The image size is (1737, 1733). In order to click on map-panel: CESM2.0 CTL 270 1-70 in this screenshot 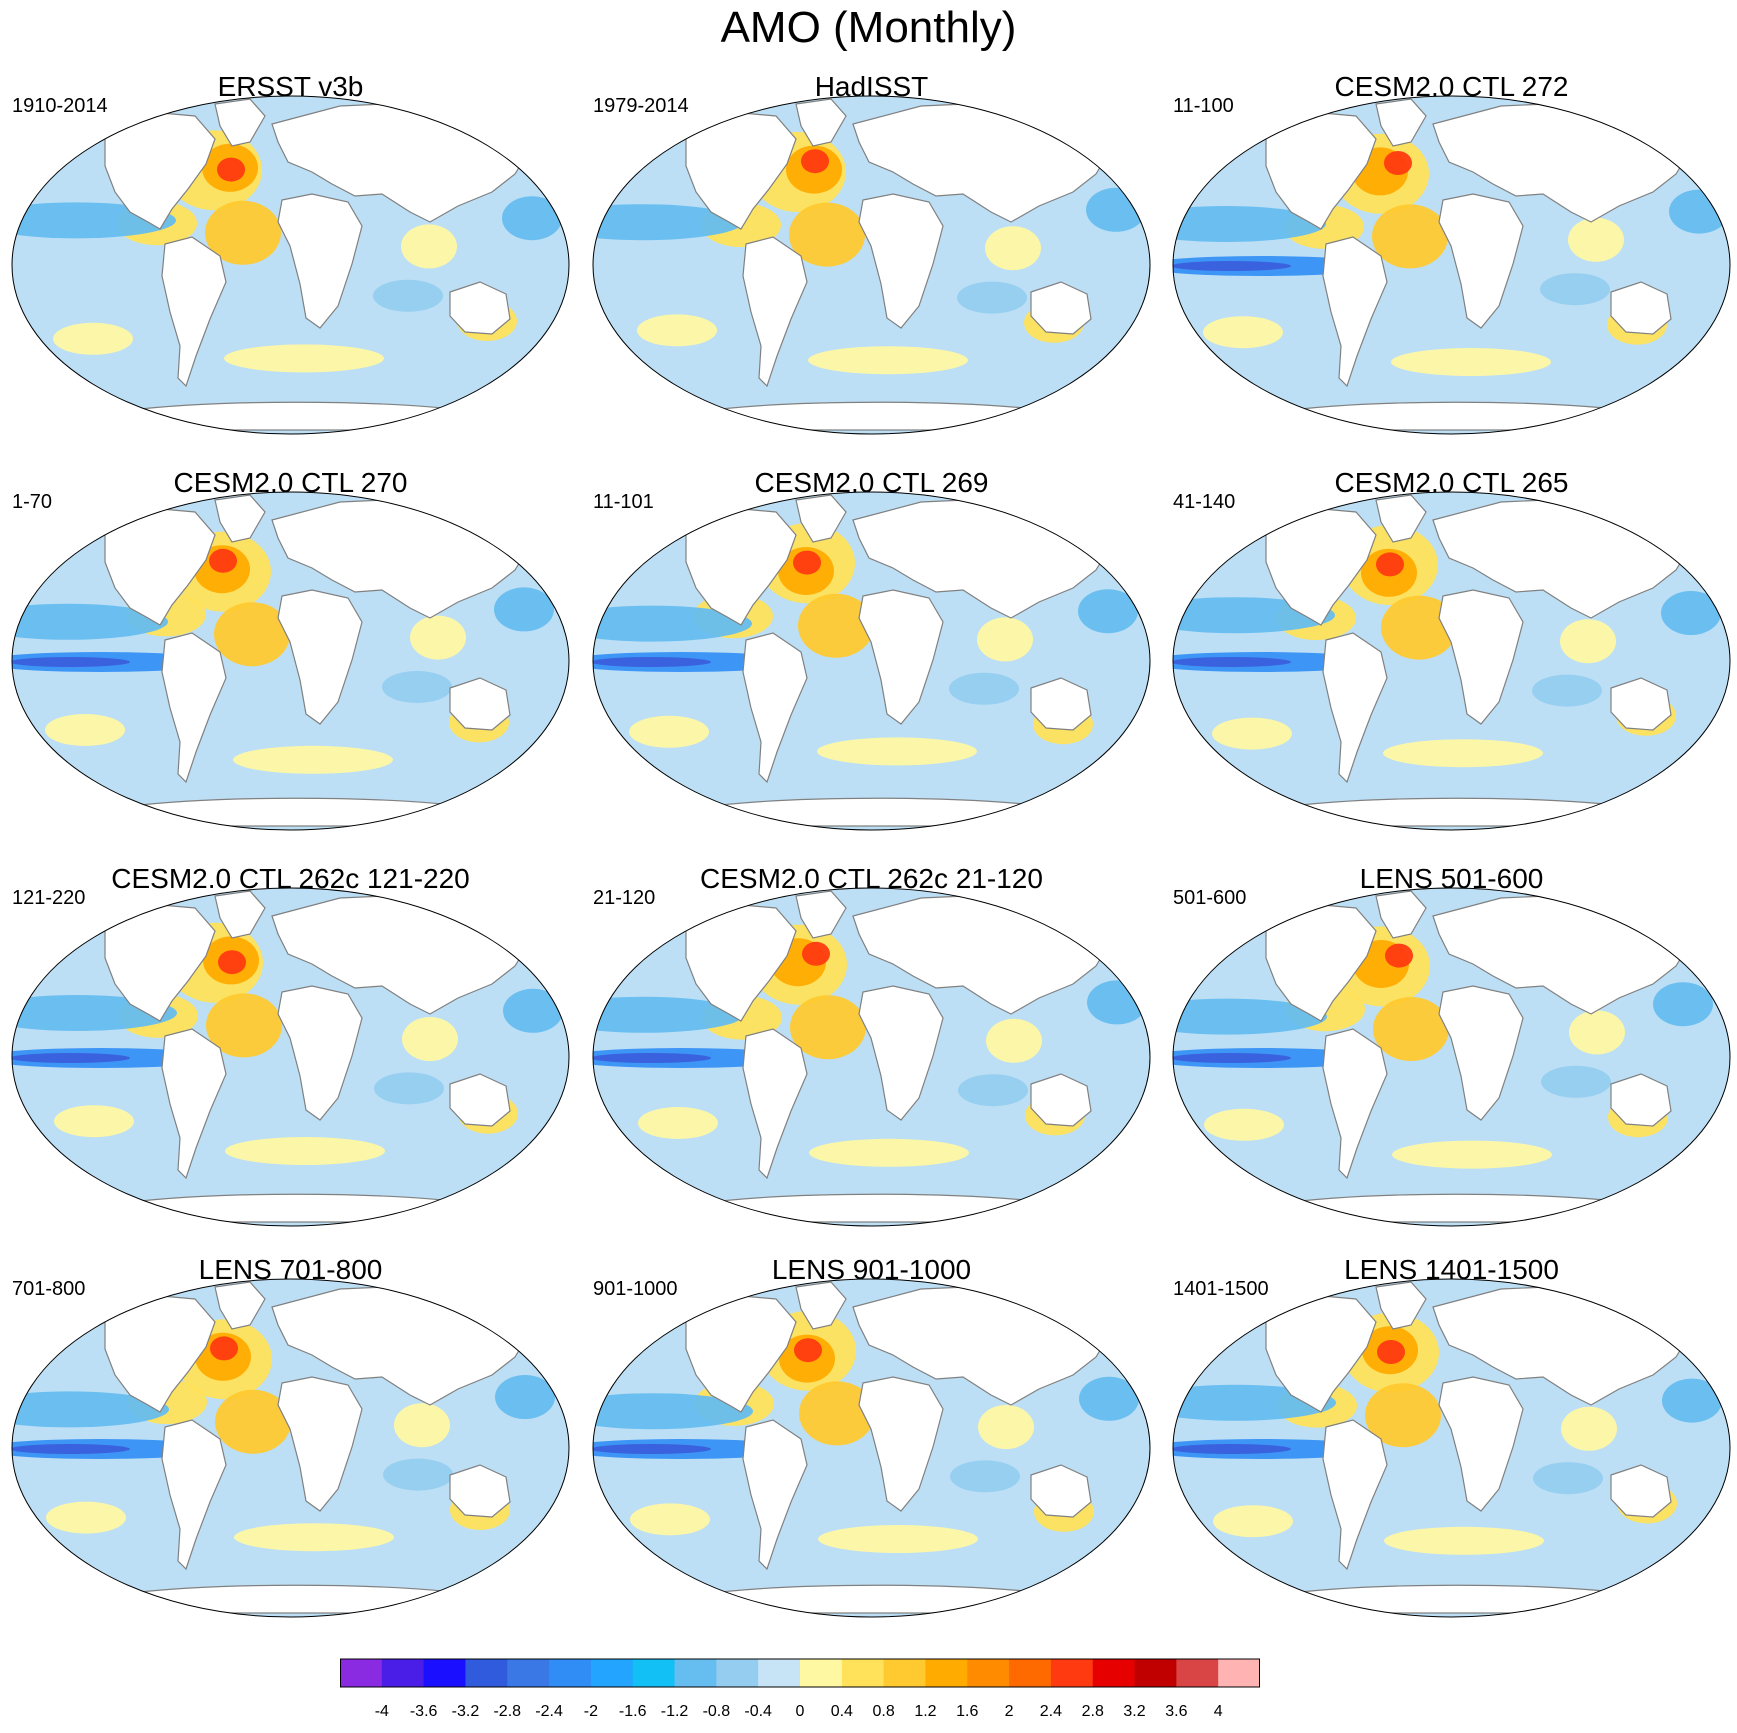, I will do `click(290, 661)`.